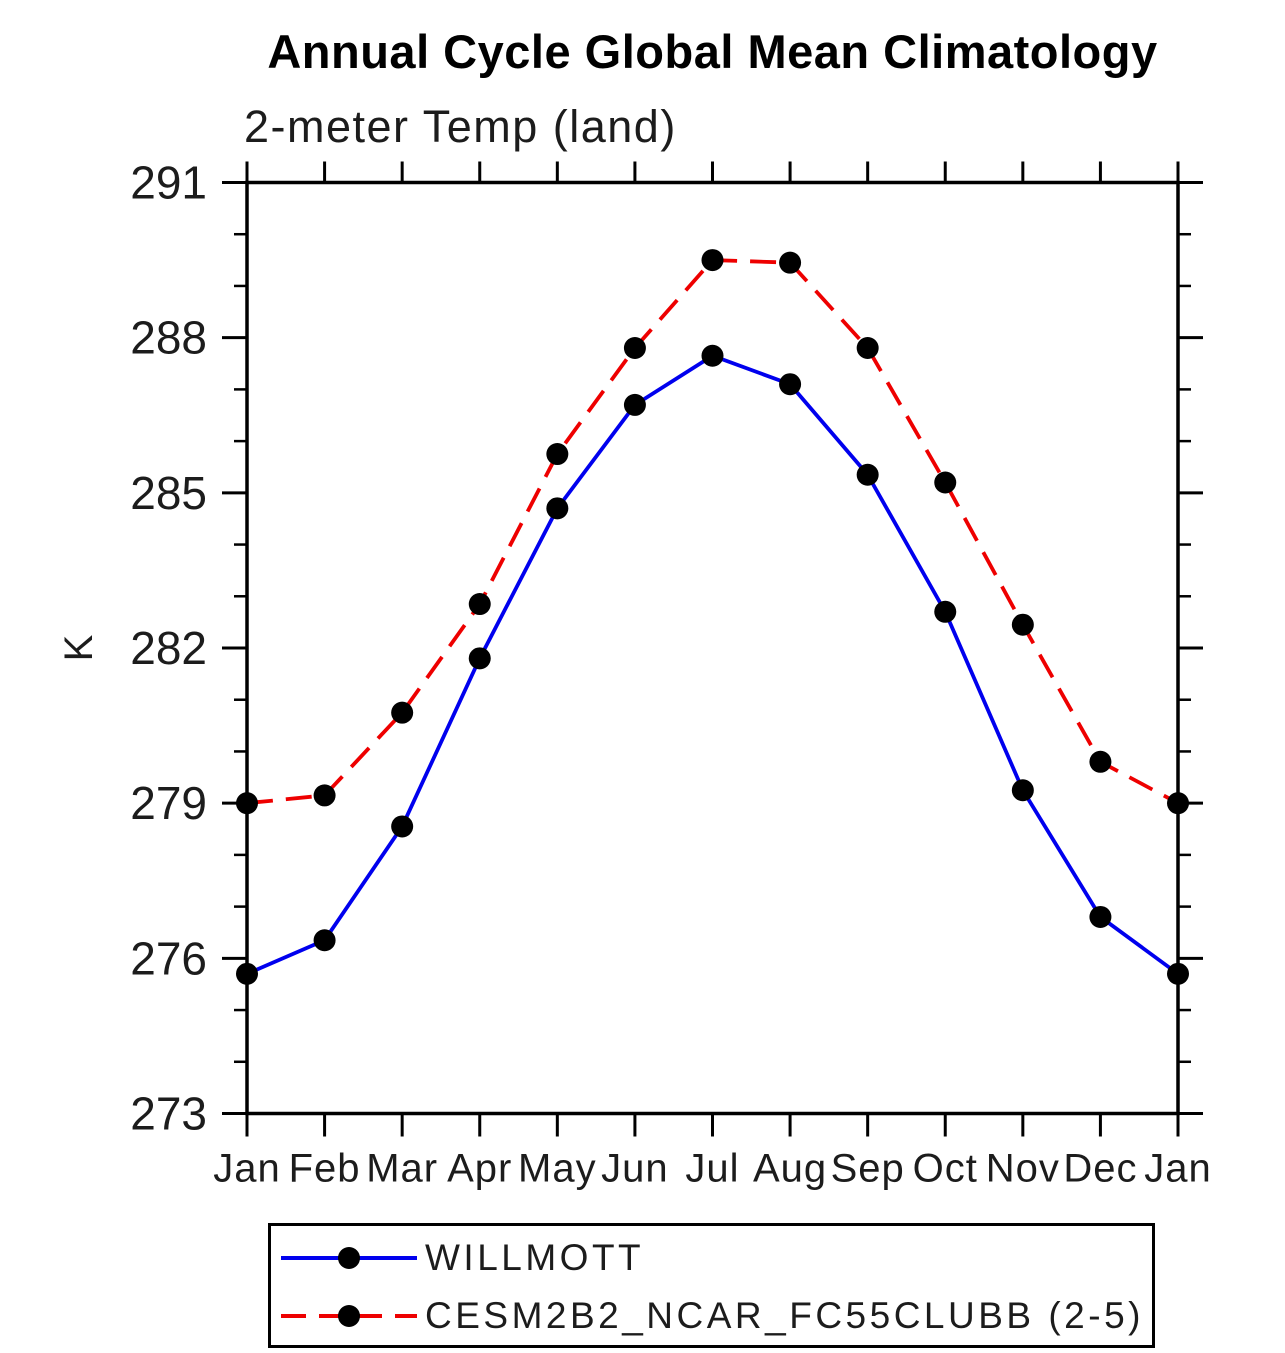 This screenshot has width=1285, height=1353. I want to click on x-tick-label: May, so click(557, 1169).